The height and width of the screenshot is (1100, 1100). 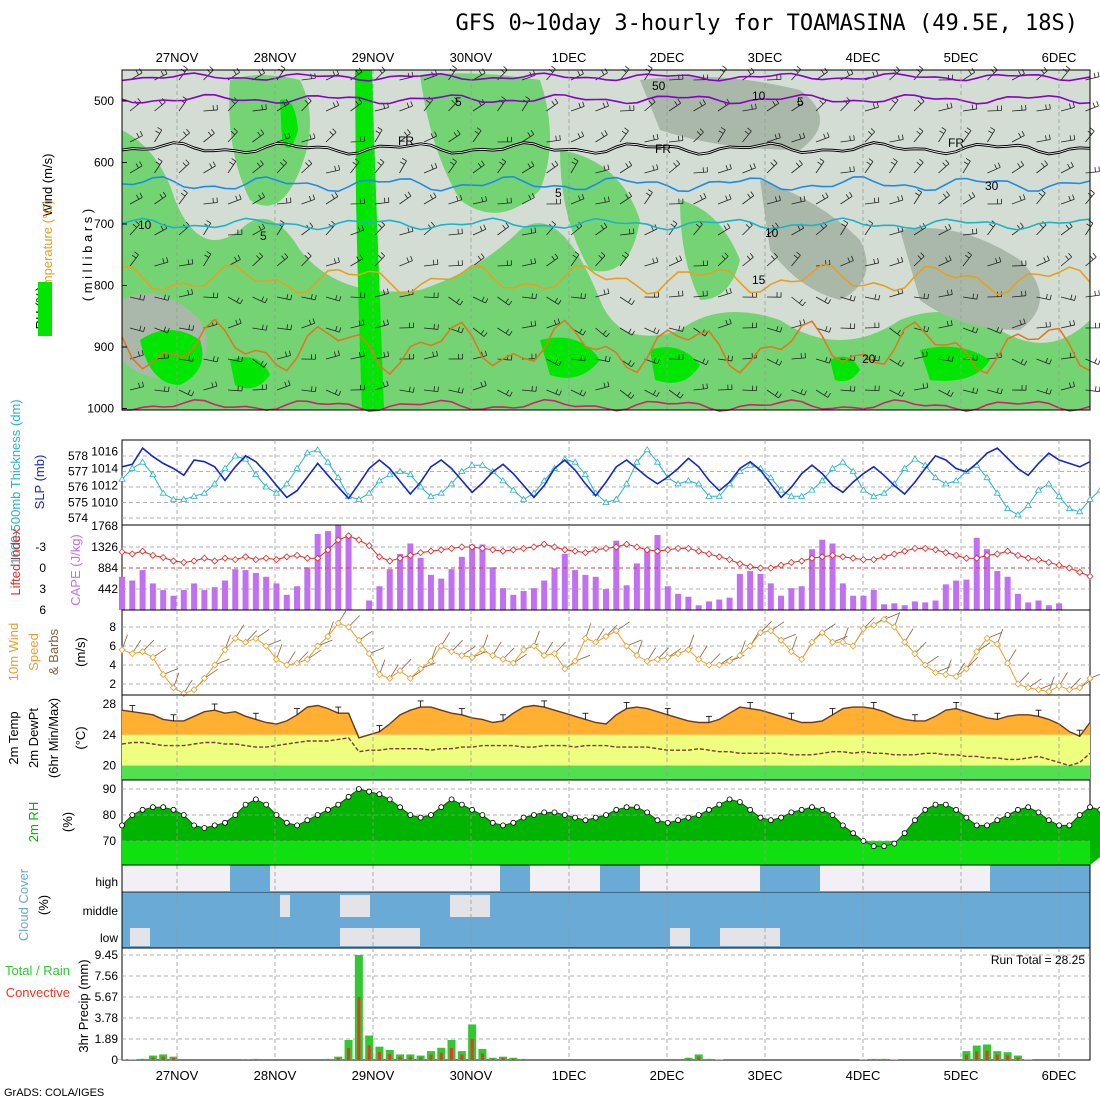 What do you see at coordinates (373, 1075) in the screenshot?
I see `date-label-bottom: 29NOV` at bounding box center [373, 1075].